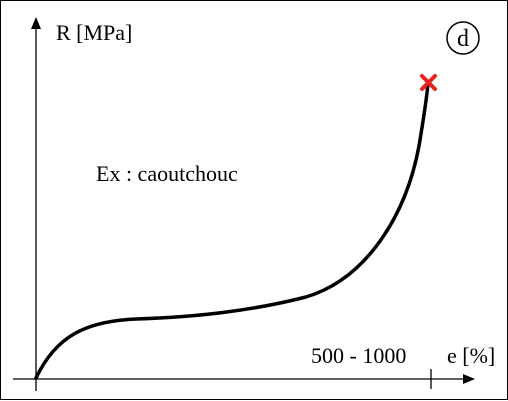 The width and height of the screenshot is (508, 401). Describe the element at coordinates (471, 355) in the screenshot. I see `x-axis-label: e [%]` at that location.